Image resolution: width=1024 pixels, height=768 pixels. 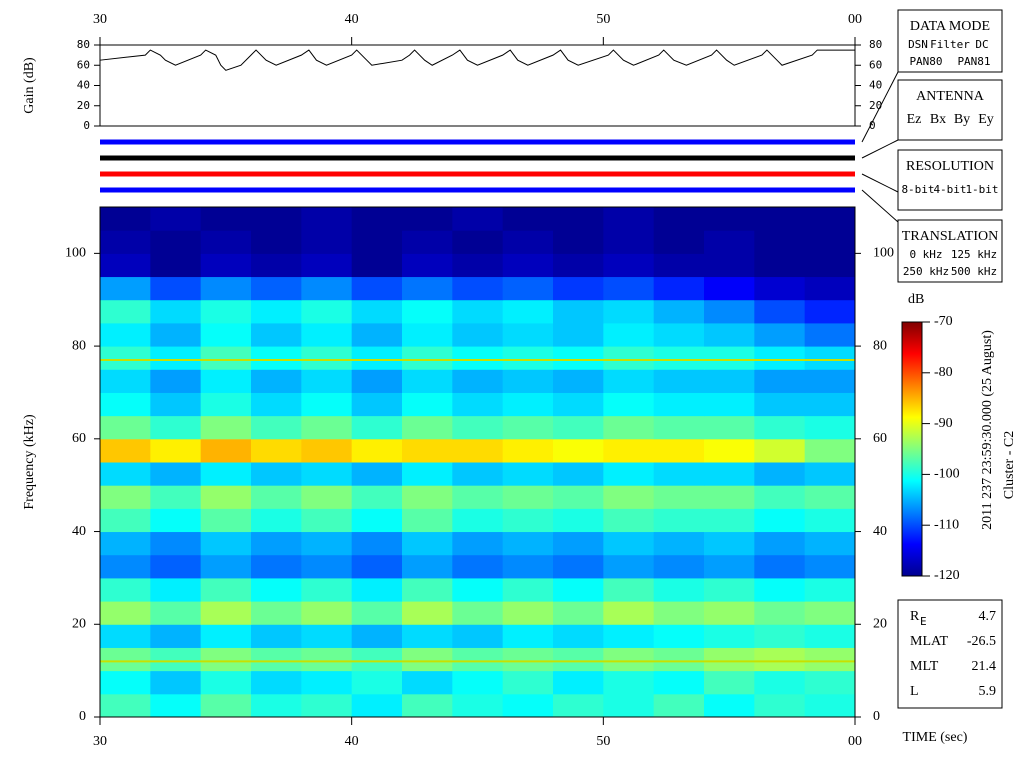 What do you see at coordinates (29, 462) in the screenshot?
I see `y-axis-label: Frequency (kHz)` at bounding box center [29, 462].